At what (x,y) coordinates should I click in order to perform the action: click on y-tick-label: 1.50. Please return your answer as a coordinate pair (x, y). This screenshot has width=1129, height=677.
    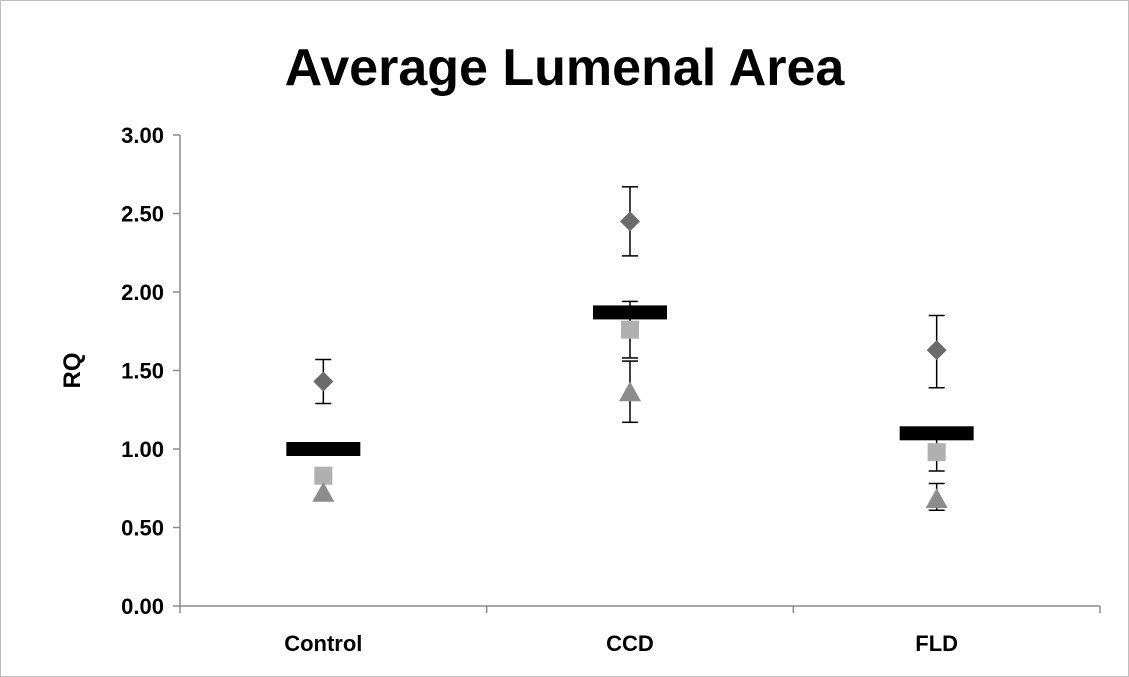
    Looking at the image, I should click on (142, 371).